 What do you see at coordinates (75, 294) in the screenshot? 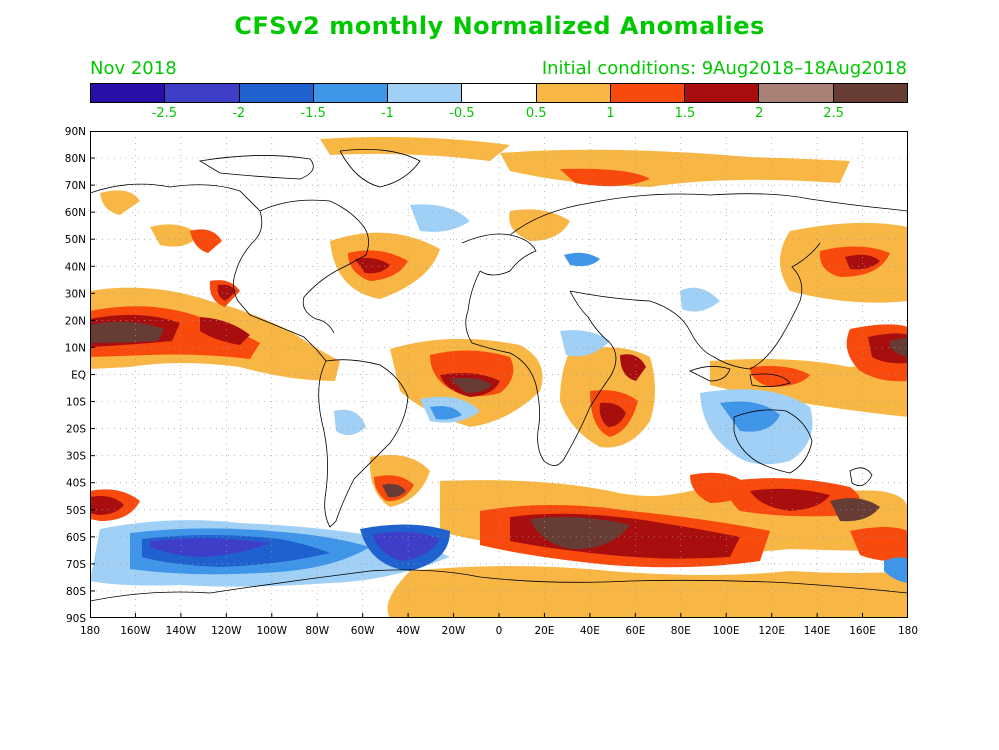
I see `latitude-label: 30N` at bounding box center [75, 294].